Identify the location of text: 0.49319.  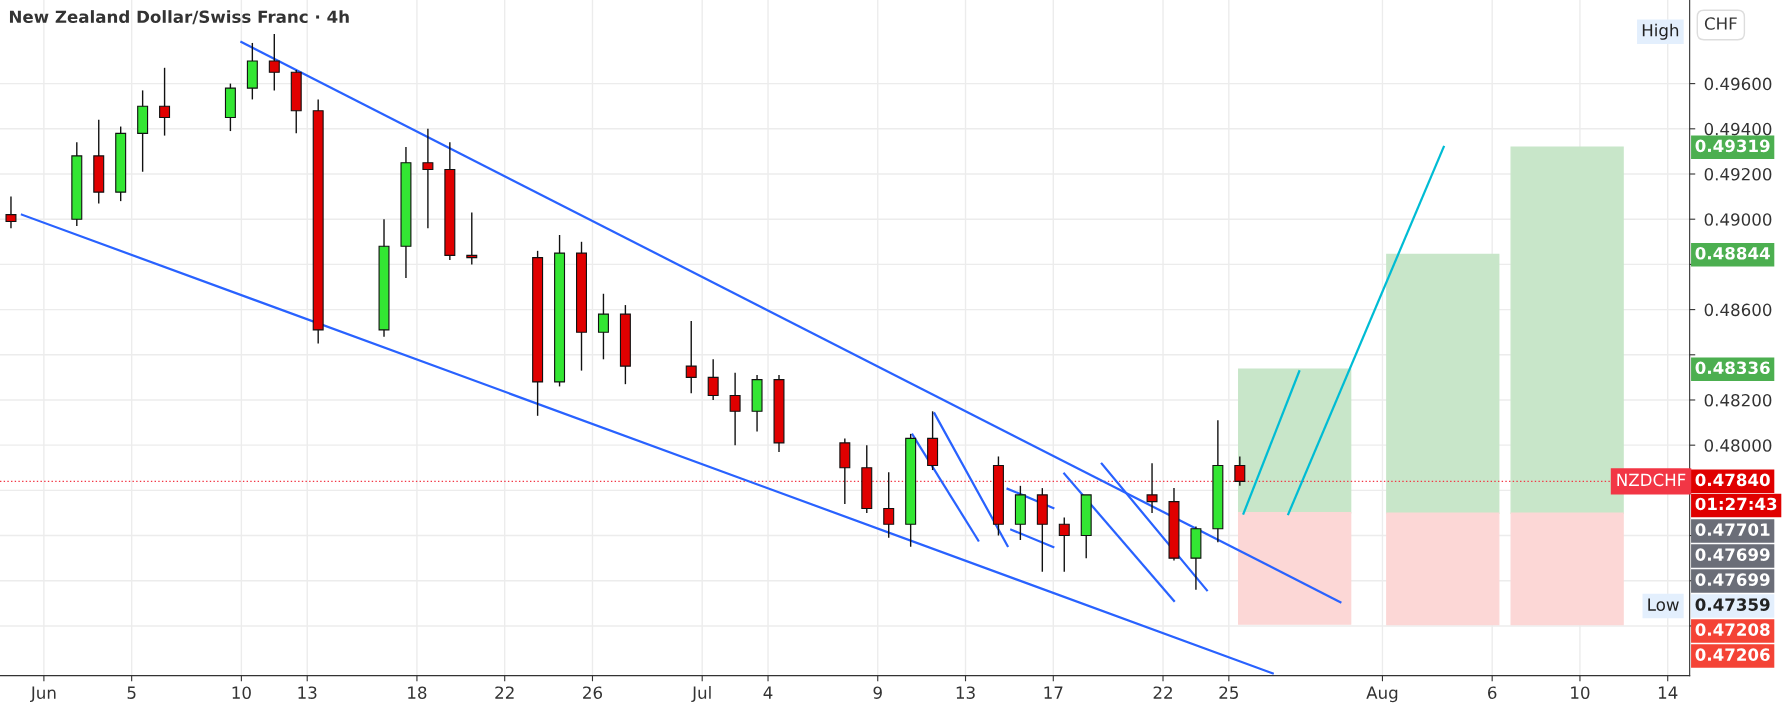
(1732, 146).